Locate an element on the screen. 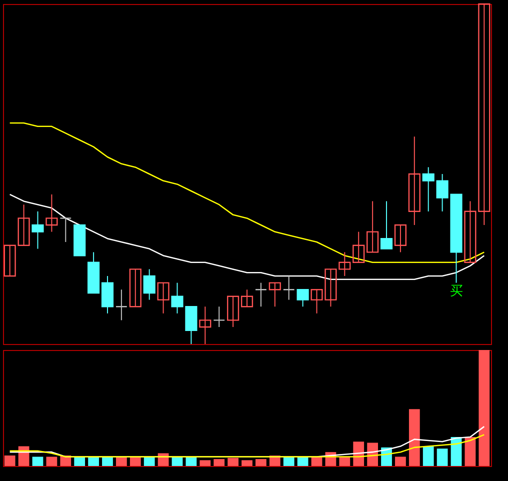 This screenshot has width=508, height=481. annotation: 买 is located at coordinates (456, 291).